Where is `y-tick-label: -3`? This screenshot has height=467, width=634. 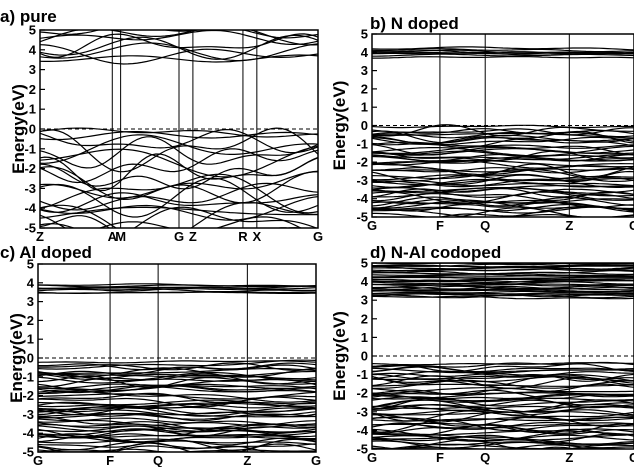
y-tick-label: -3 is located at coordinates (362, 180).